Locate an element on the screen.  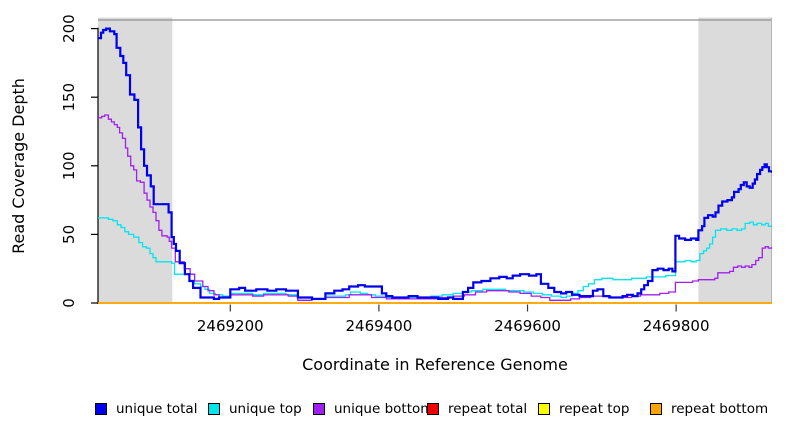
y-tick-label: 200 is located at coordinates (69, 28).